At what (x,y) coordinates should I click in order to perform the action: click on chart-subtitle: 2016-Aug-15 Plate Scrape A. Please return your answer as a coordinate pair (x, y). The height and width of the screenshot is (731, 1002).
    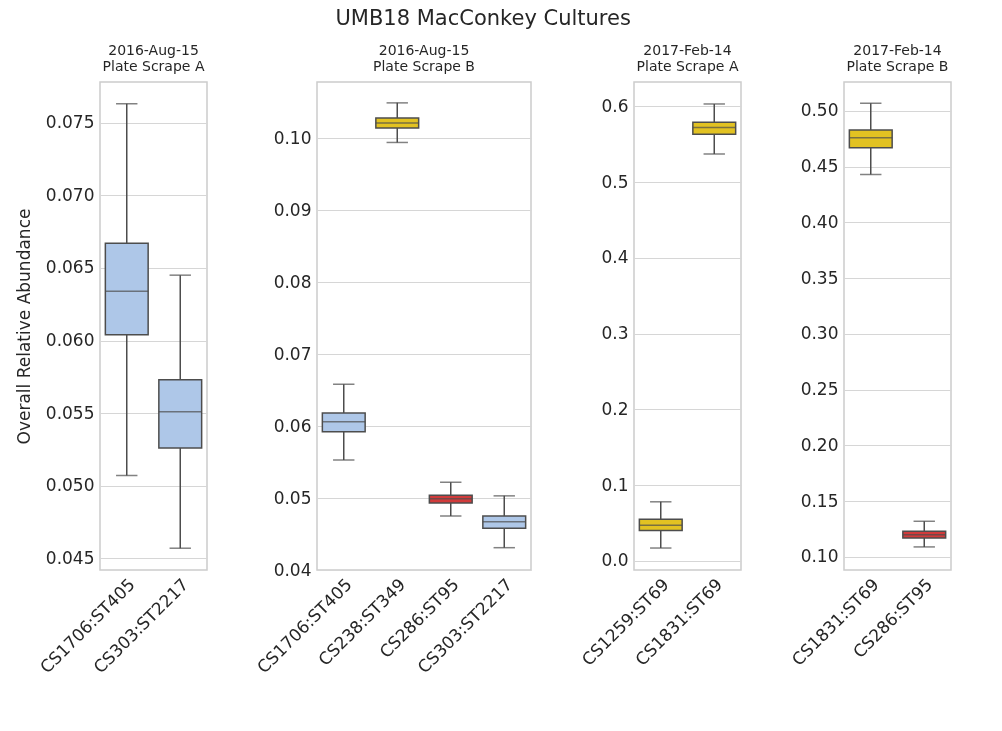
    Looking at the image, I should click on (153, 58).